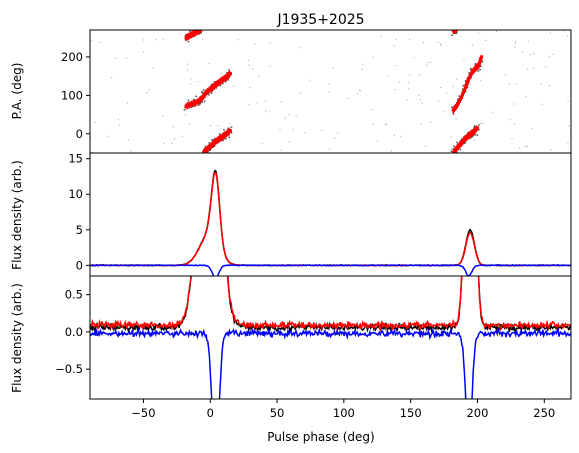 This screenshot has width=579, height=453. I want to click on zoom-ytick-label: −0.5, so click(69, 369).